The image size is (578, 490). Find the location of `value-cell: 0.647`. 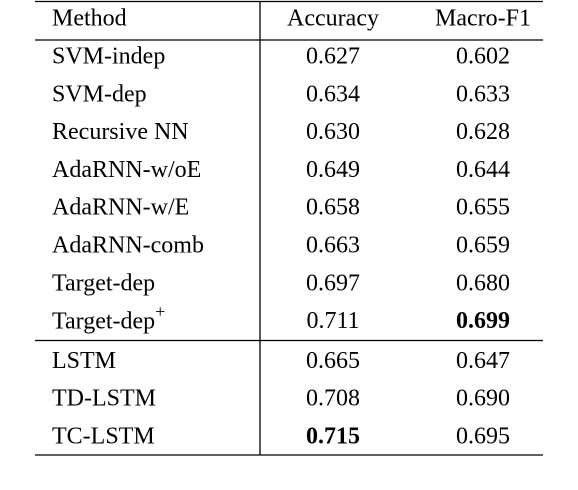

value-cell: 0.647 is located at coordinates (483, 361).